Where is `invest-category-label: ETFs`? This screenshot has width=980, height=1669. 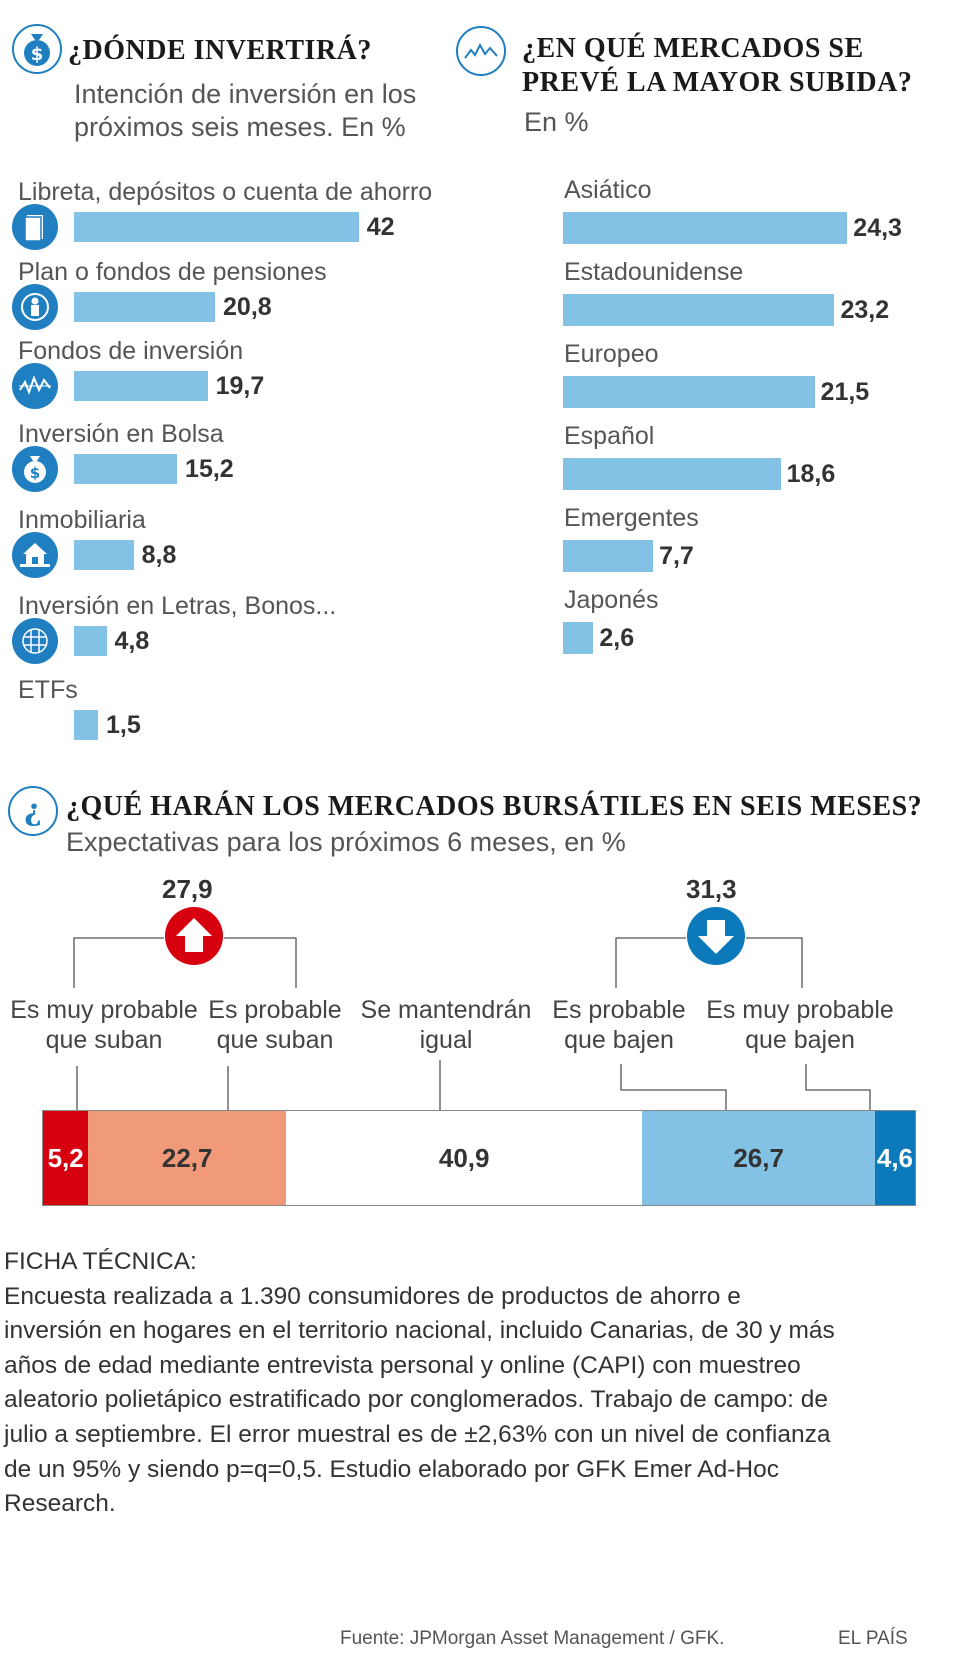 invest-category-label: ETFs is located at coordinates (48, 690).